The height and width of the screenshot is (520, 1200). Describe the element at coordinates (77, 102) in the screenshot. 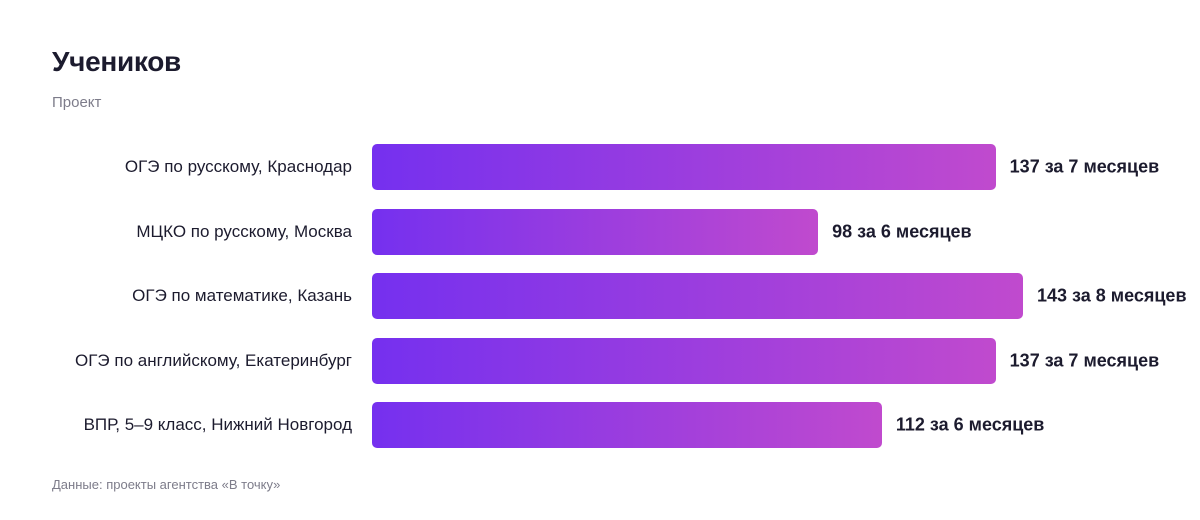

I see `chart-subtitle: Проект` at that location.